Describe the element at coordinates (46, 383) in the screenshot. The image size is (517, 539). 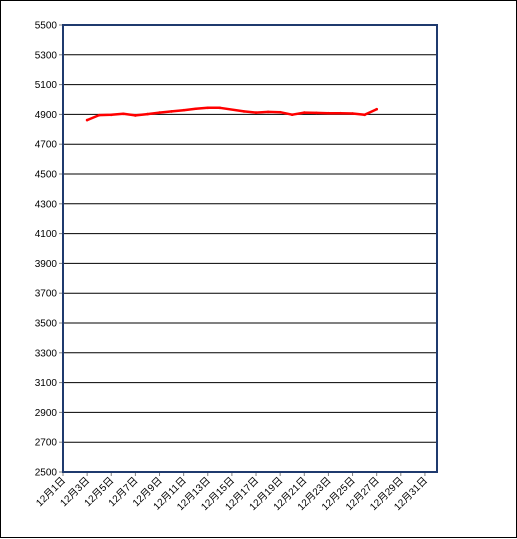
I see `y-tick-label: 3100` at that location.